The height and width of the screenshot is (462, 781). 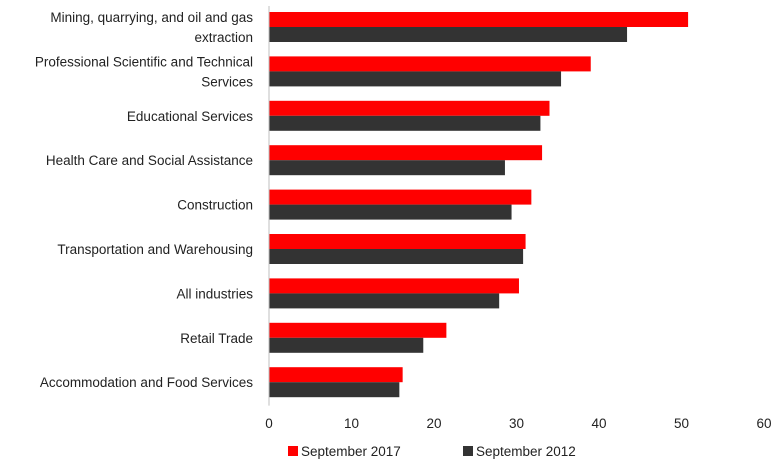 What do you see at coordinates (269, 423) in the screenshot?
I see `x-tick-label: 0` at bounding box center [269, 423].